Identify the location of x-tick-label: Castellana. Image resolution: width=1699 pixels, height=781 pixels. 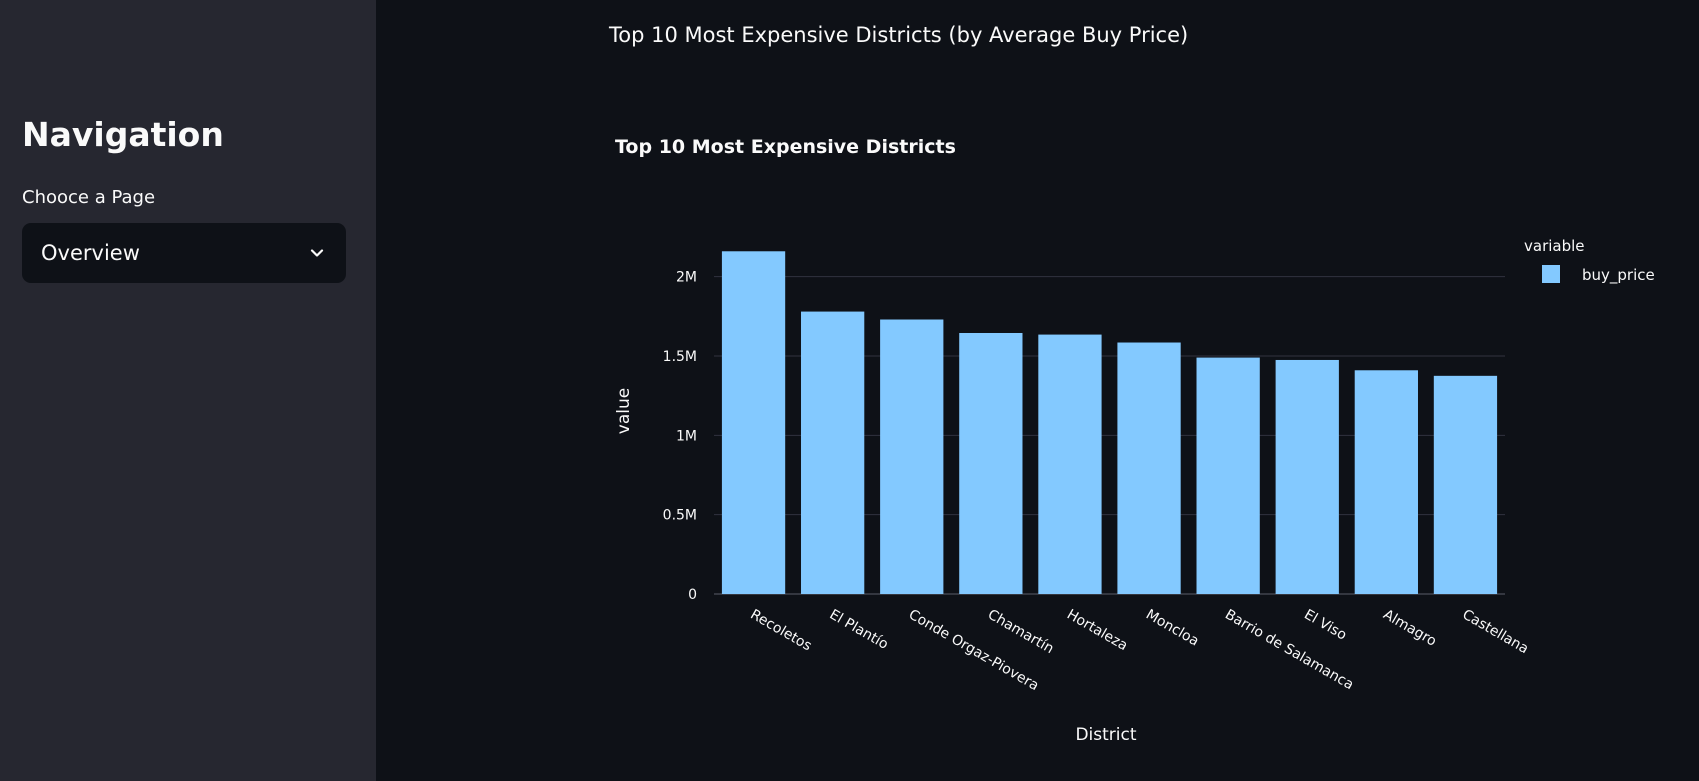
(1495, 632).